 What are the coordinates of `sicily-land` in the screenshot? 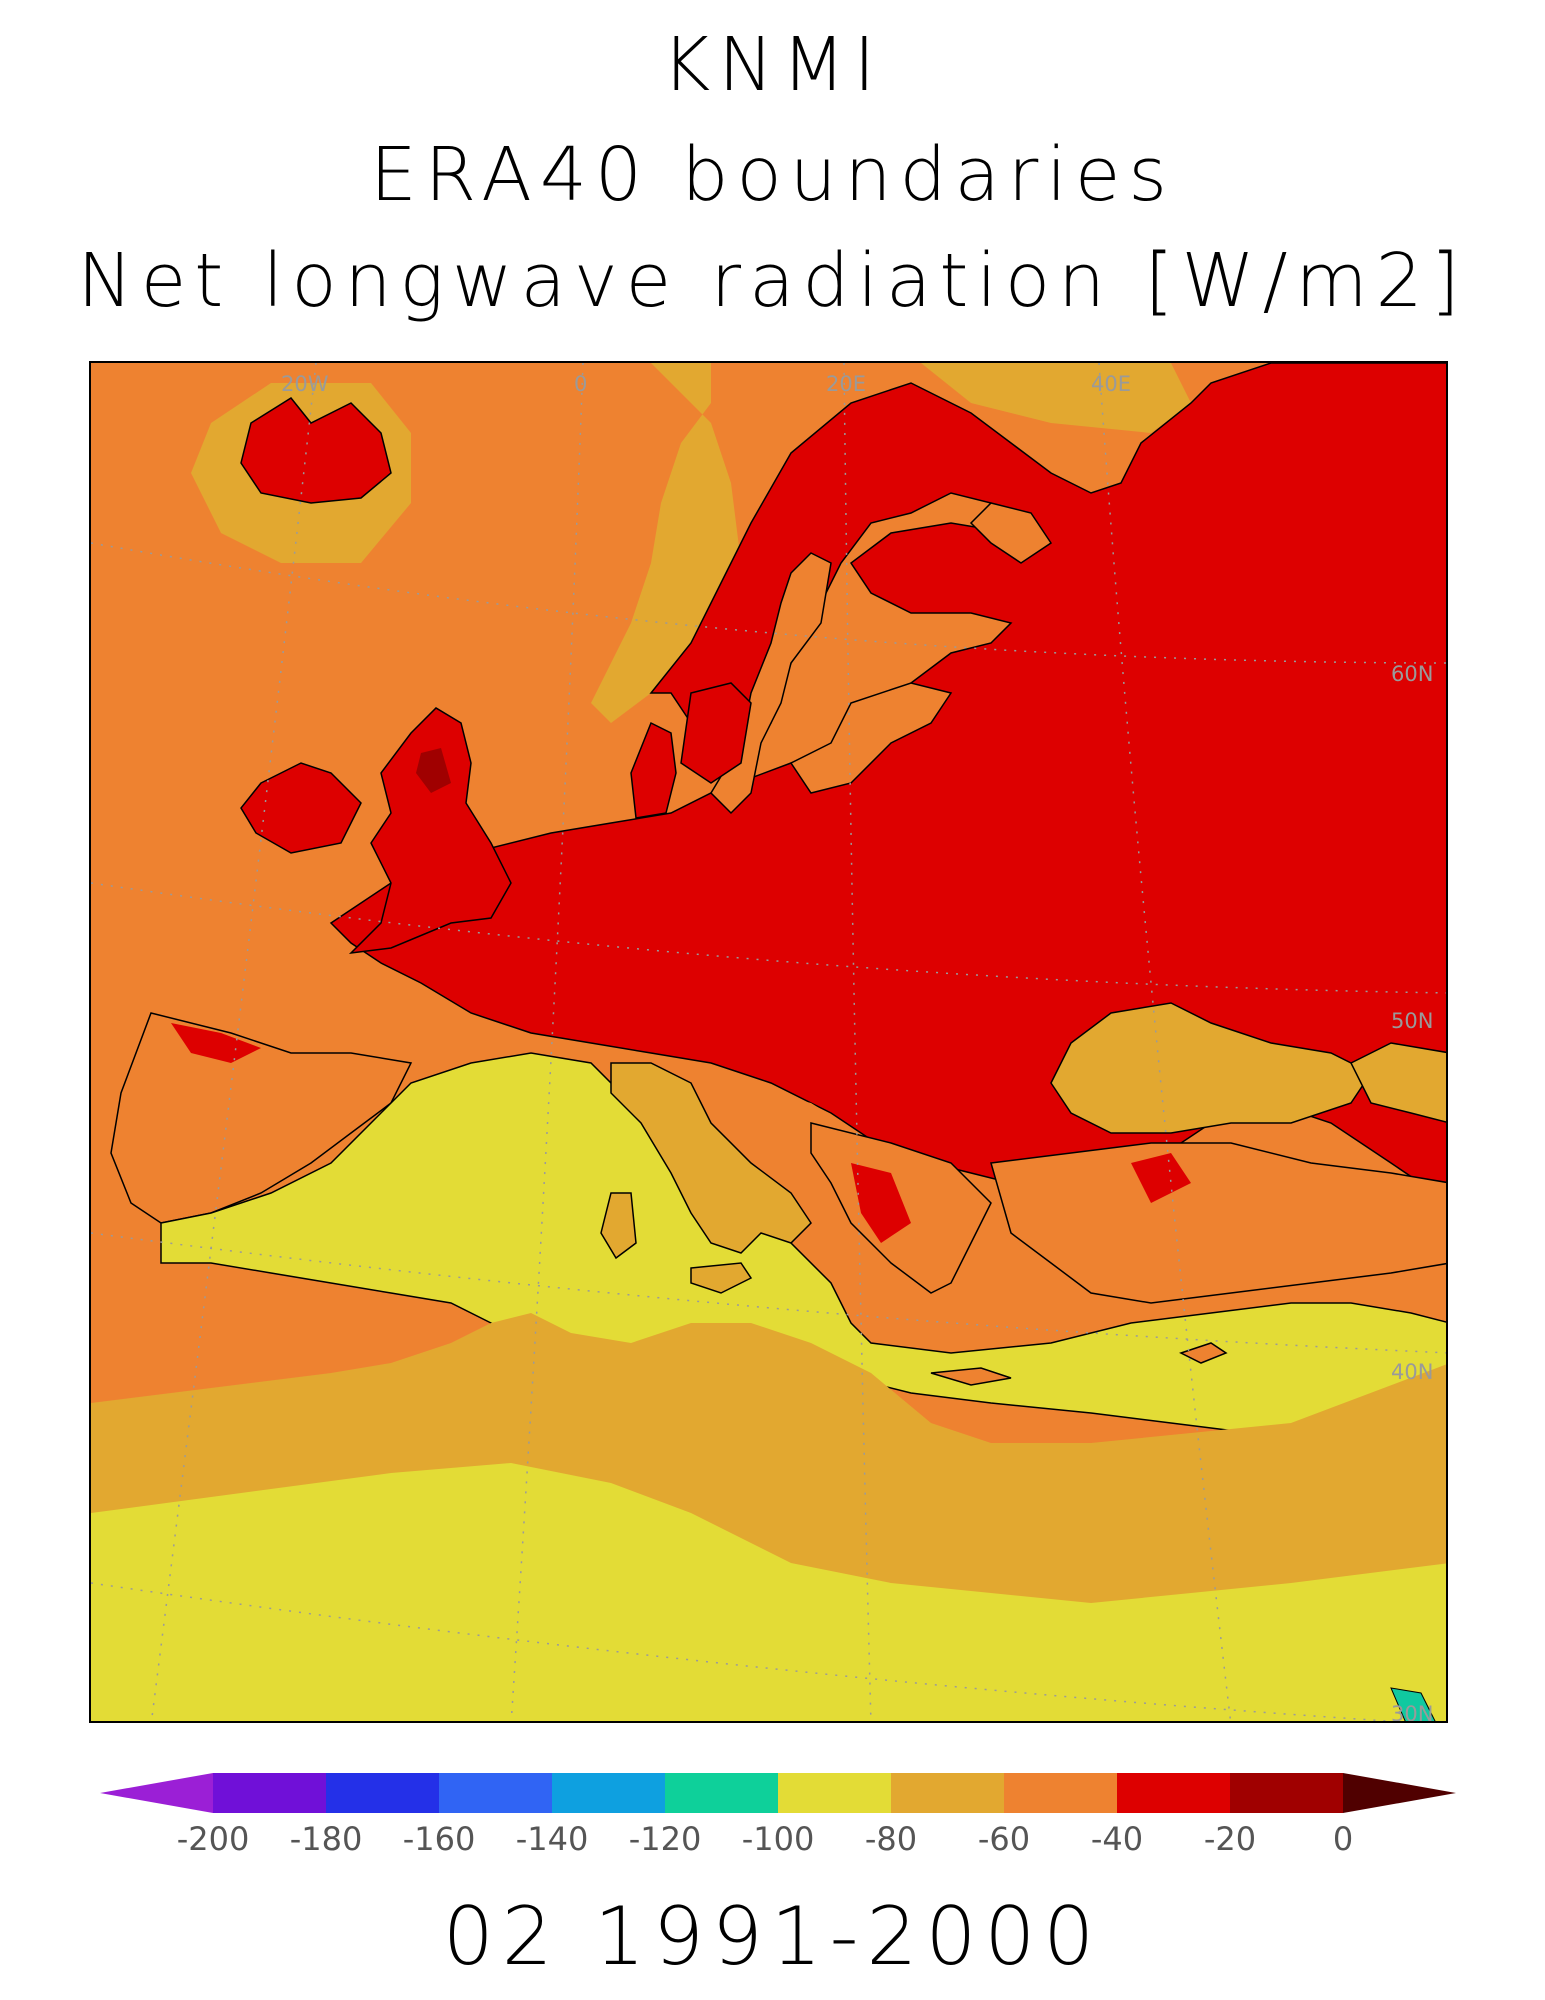 It's located at (721, 1278).